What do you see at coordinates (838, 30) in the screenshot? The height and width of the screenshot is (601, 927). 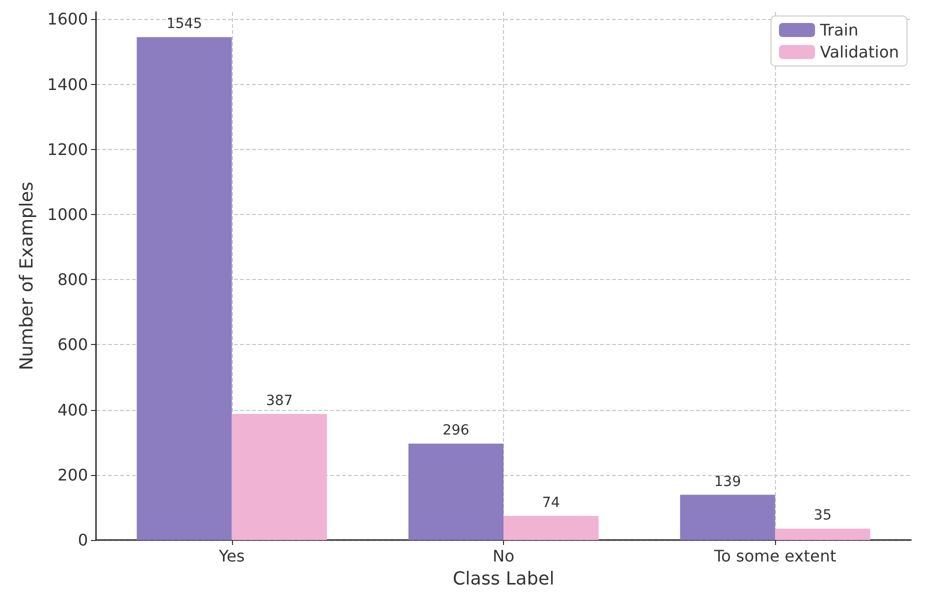 I see `legend-label: Train` at bounding box center [838, 30].